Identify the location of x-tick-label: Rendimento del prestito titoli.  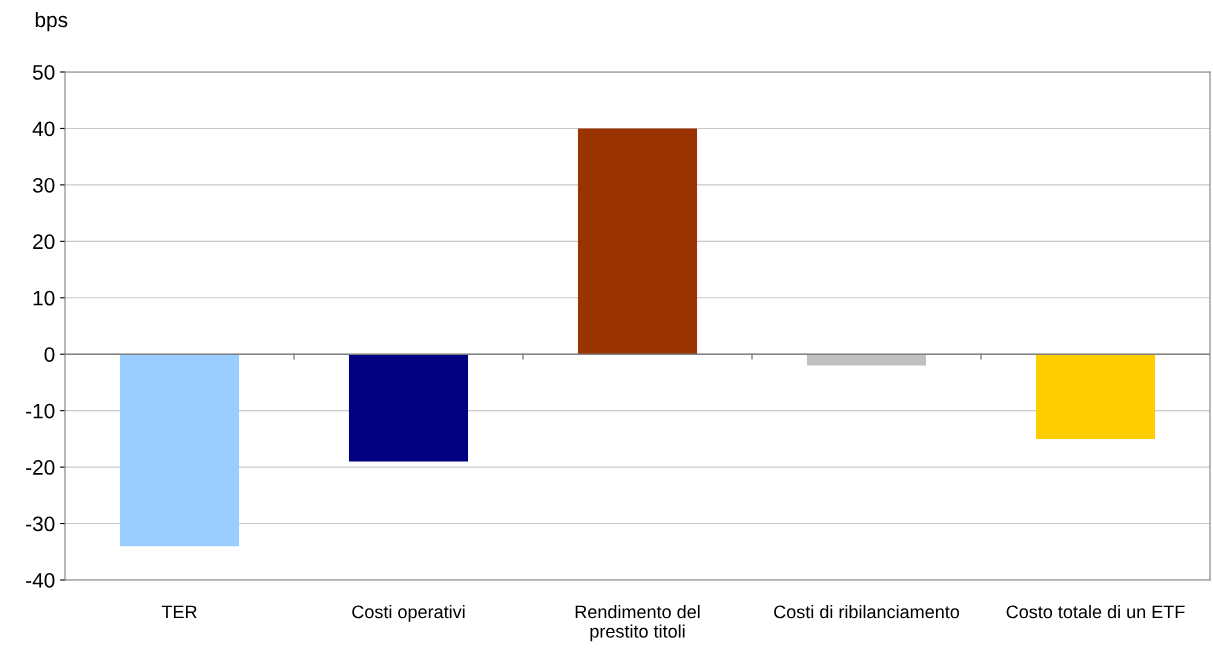
(637, 623).